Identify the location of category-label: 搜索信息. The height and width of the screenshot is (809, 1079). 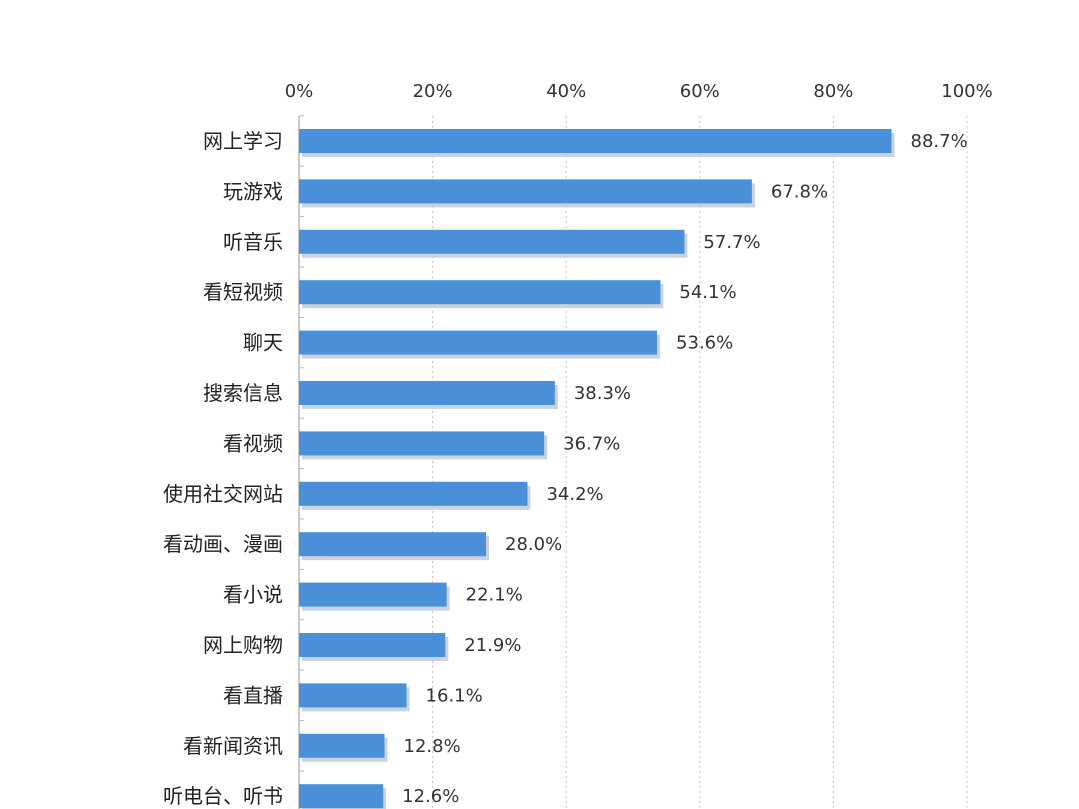
(243, 393).